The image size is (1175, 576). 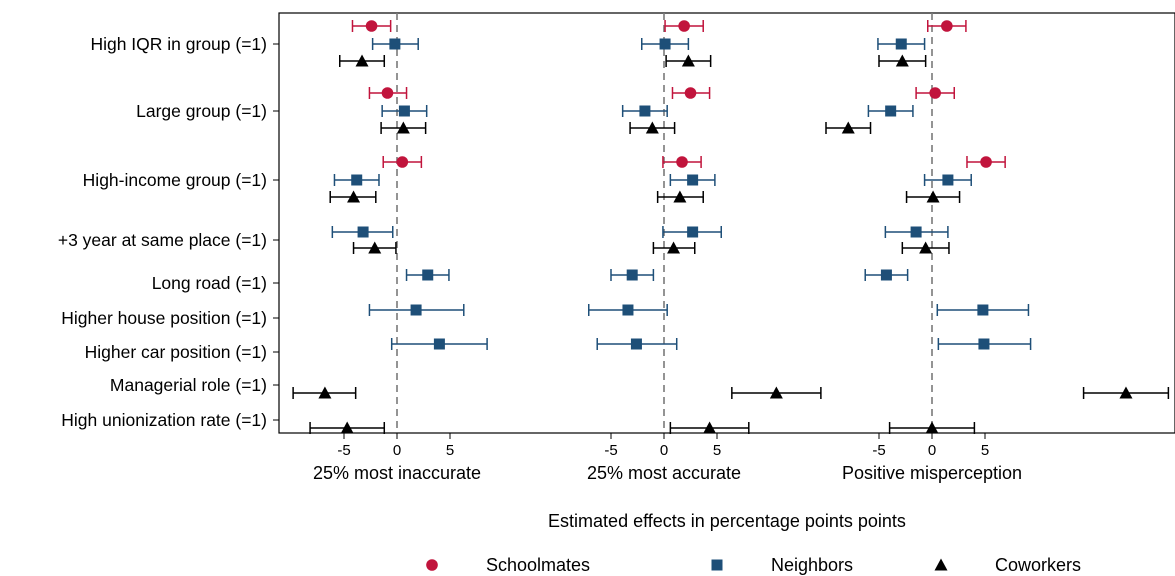 What do you see at coordinates (175, 180) in the screenshot?
I see `row-label: High-income group (=1)` at bounding box center [175, 180].